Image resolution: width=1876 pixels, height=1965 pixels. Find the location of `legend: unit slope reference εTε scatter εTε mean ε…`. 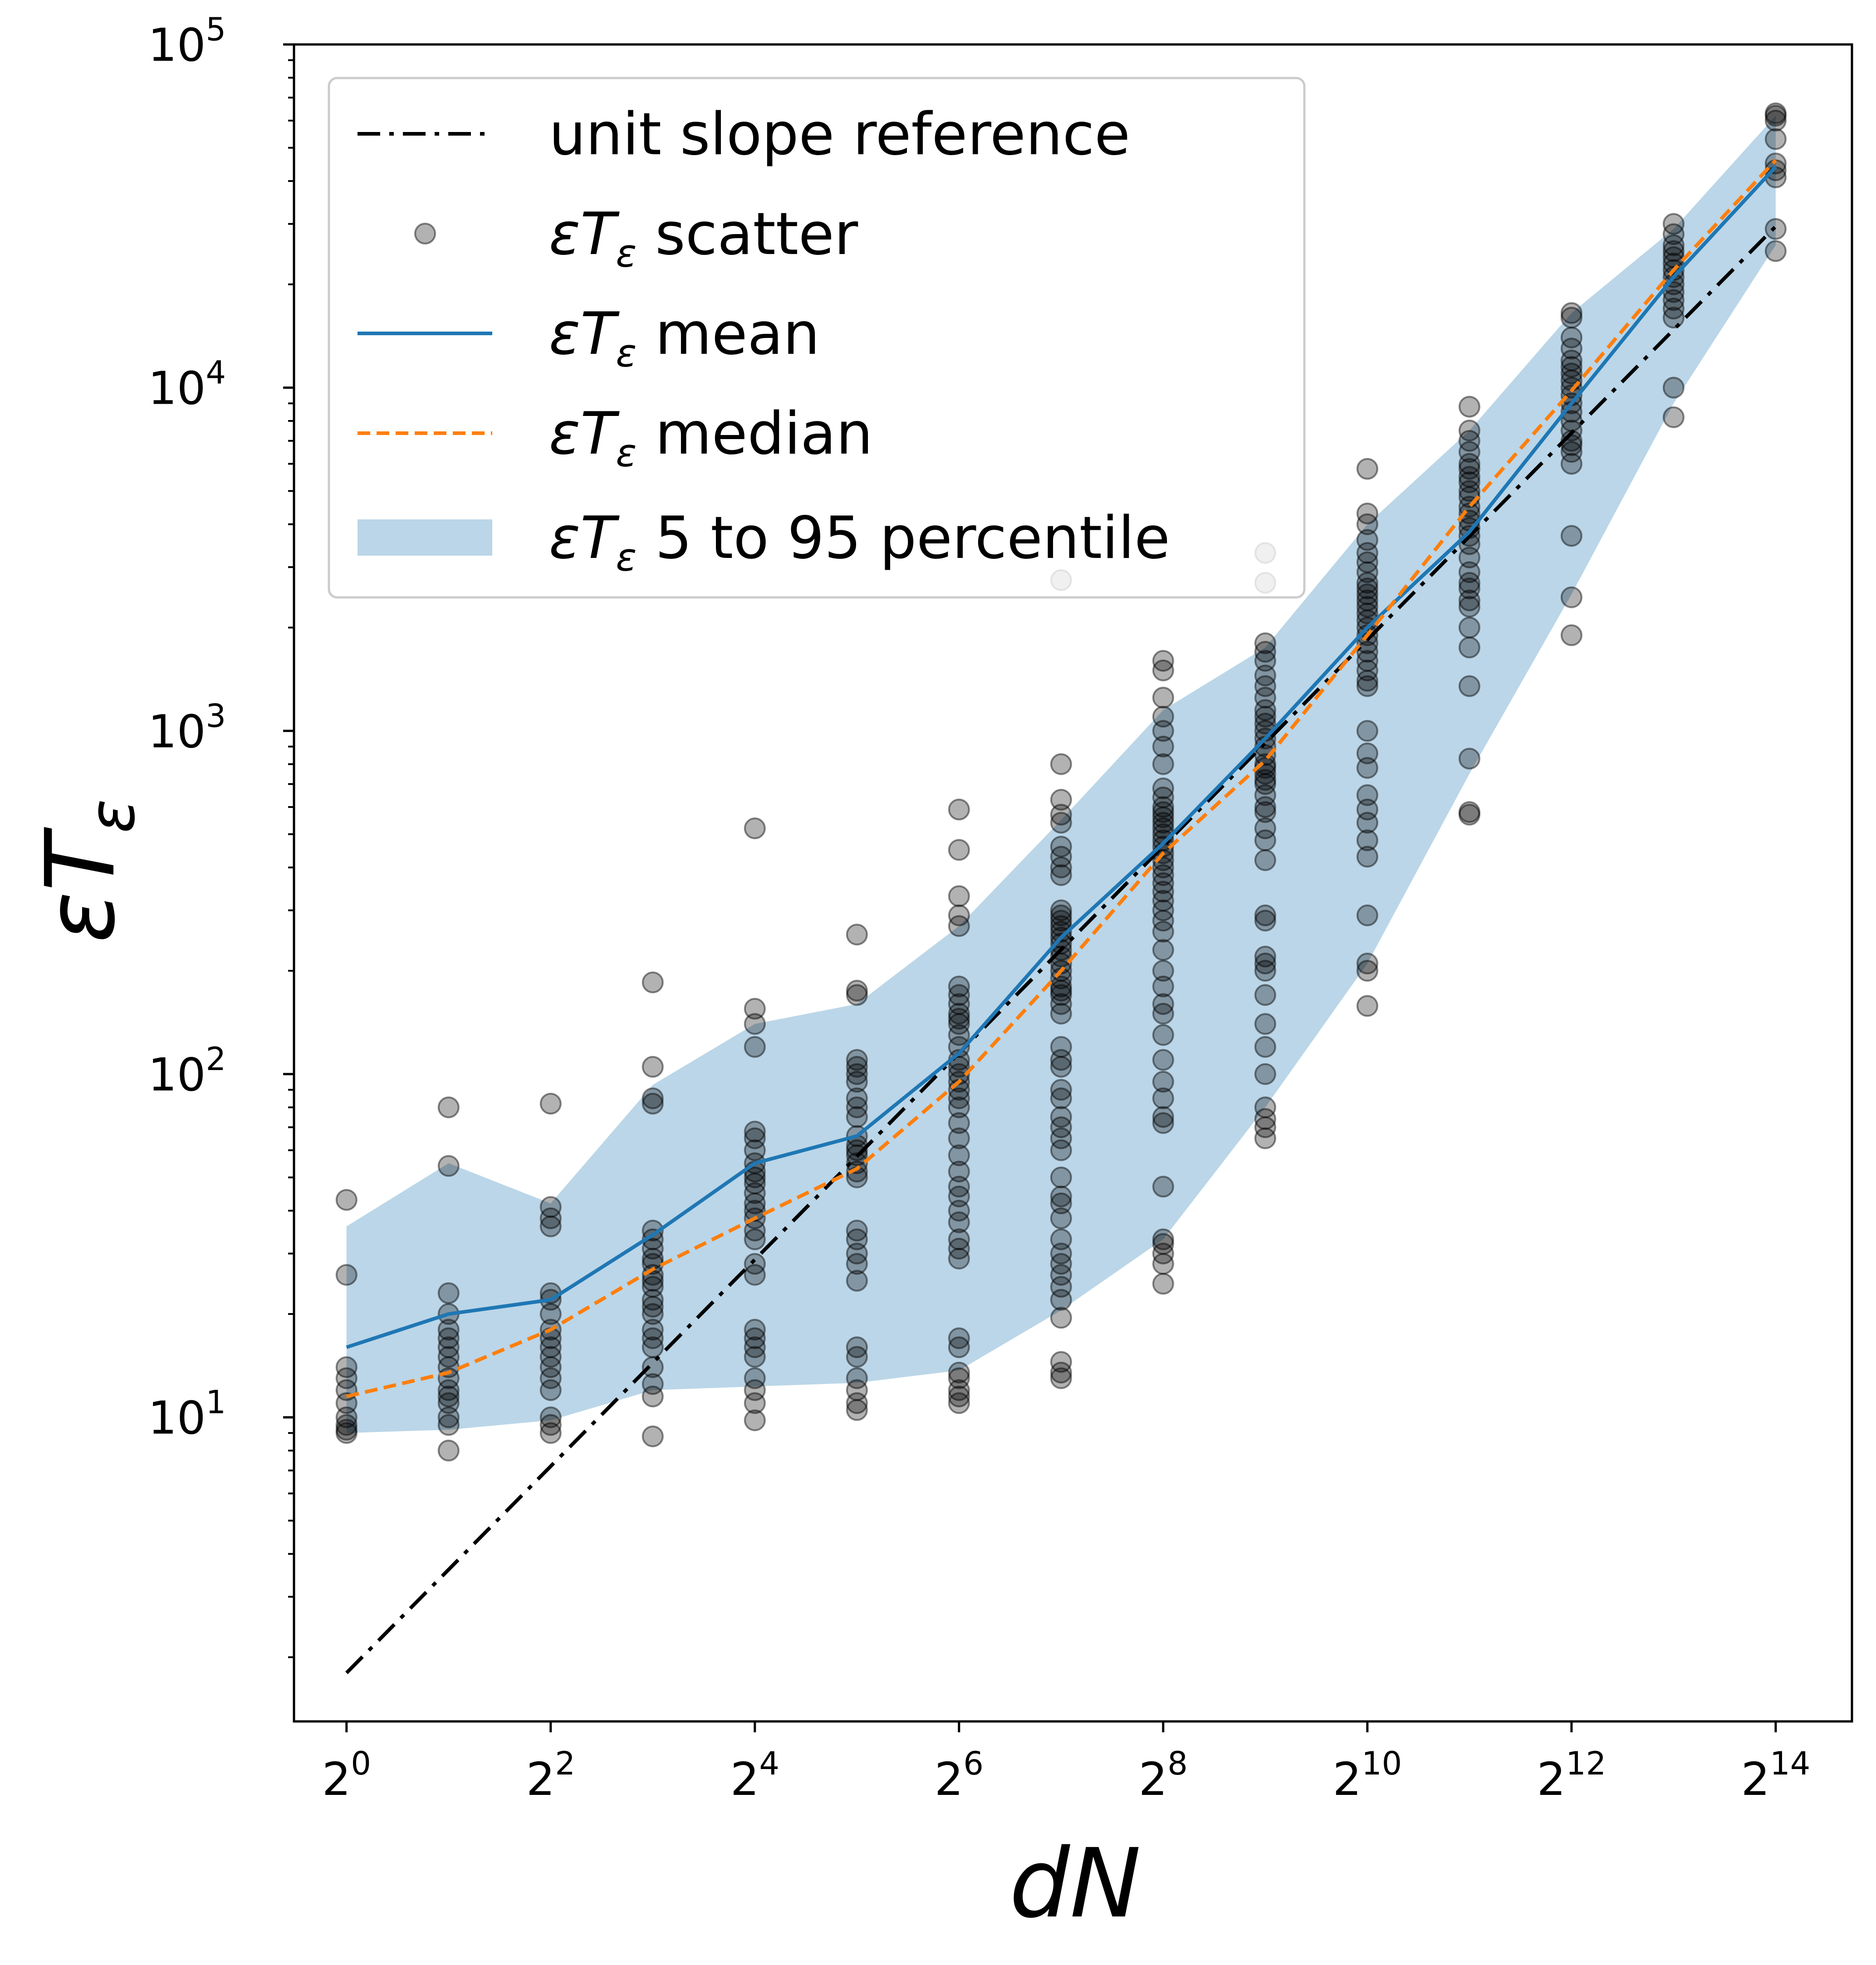

legend: unit slope reference εTε scatter εTε mean ε… is located at coordinates (817, 338).